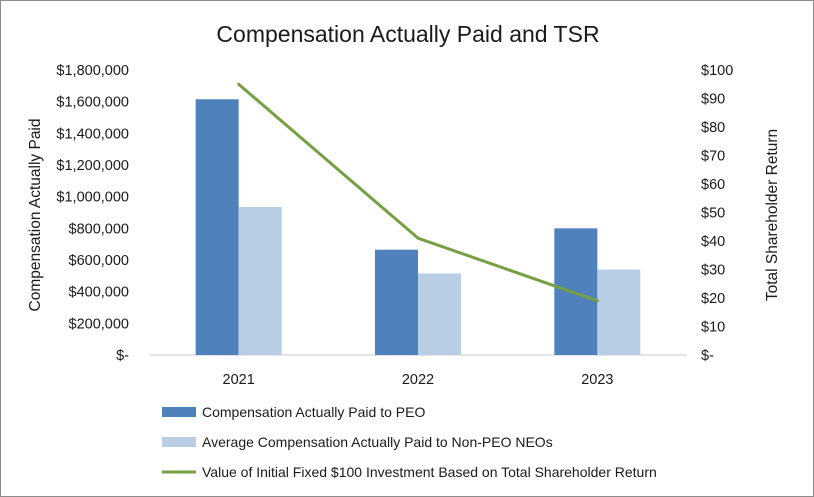 This screenshot has height=497, width=814. I want to click on y-axis-title-left: Compensation Actually Paid, so click(35, 214).